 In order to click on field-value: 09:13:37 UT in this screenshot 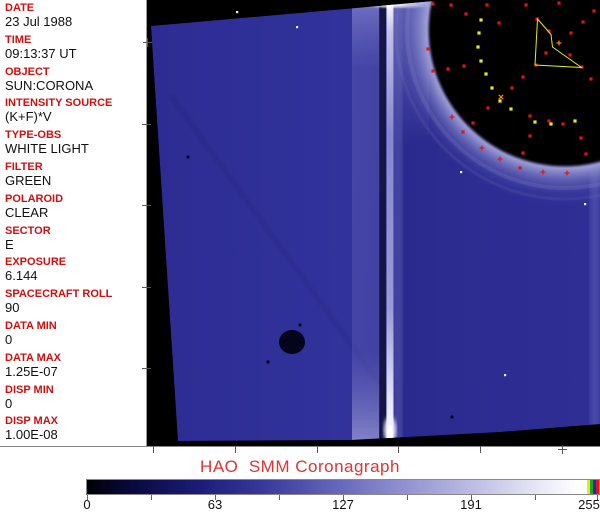, I will do `click(41, 53)`.